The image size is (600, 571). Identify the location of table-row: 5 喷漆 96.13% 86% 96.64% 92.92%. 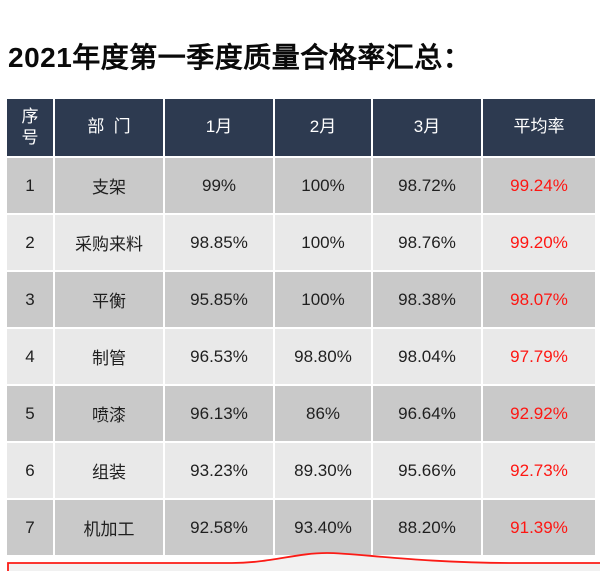
(301, 413).